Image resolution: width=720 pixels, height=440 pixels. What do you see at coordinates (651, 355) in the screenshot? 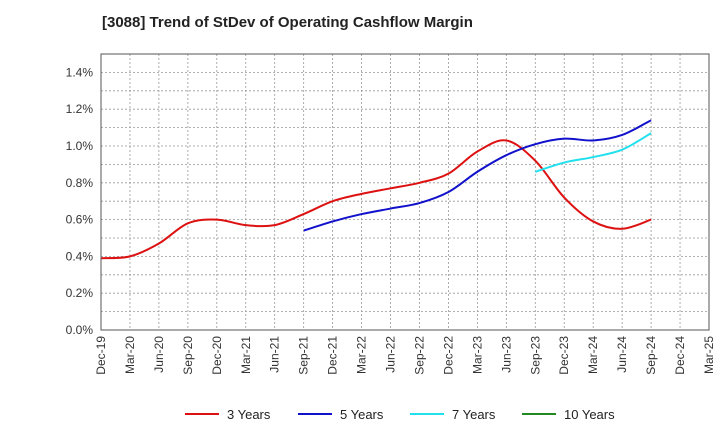
I see `x-tick-label: Sep-24` at bounding box center [651, 355].